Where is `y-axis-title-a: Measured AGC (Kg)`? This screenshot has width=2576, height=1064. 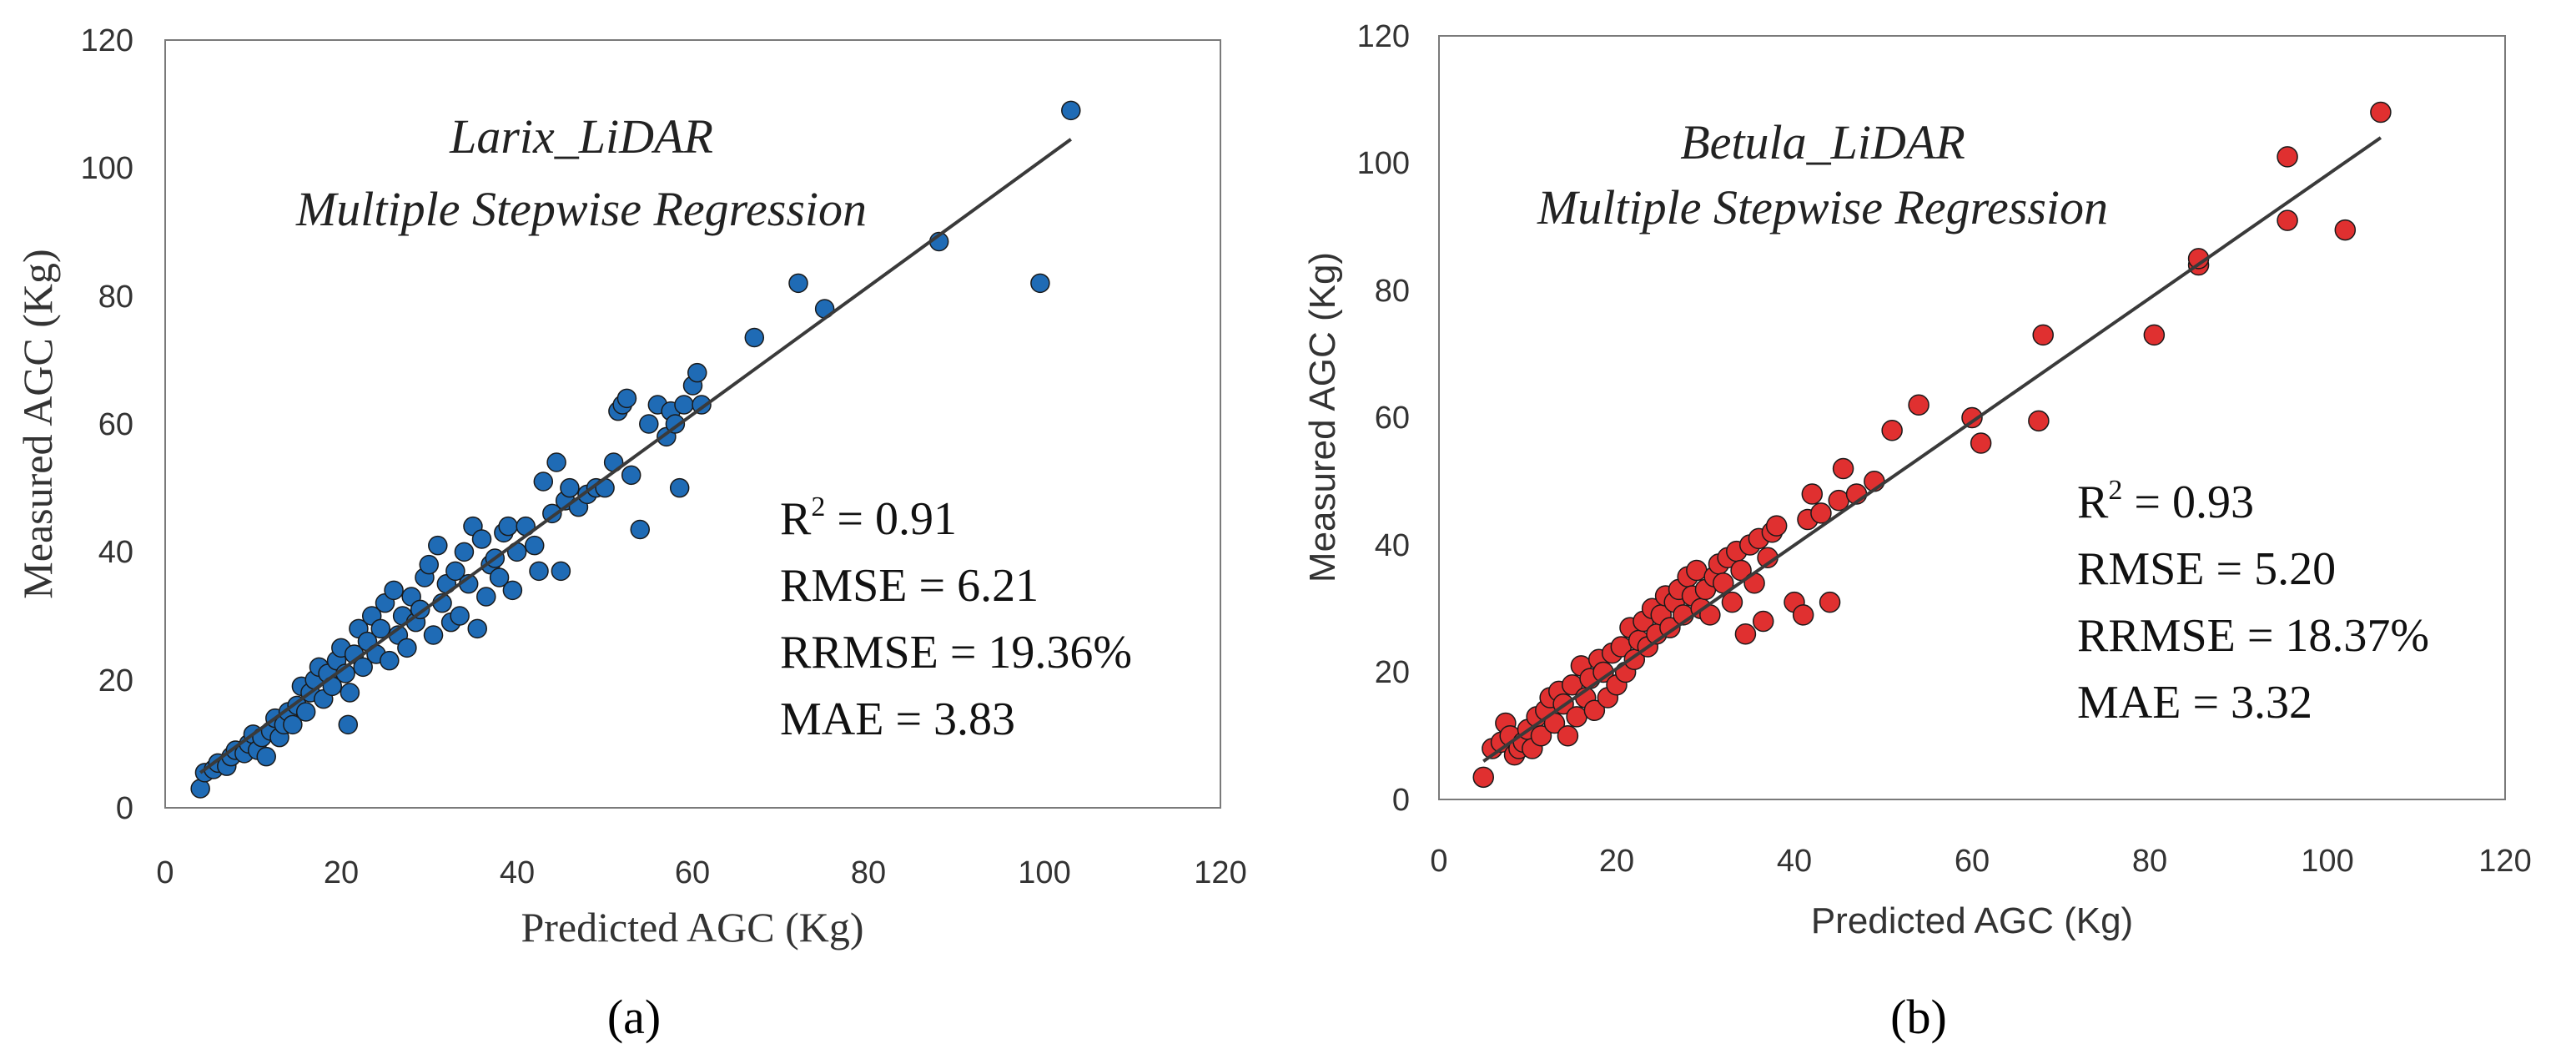
y-axis-title-a: Measured AGC (Kg) is located at coordinates (37, 423).